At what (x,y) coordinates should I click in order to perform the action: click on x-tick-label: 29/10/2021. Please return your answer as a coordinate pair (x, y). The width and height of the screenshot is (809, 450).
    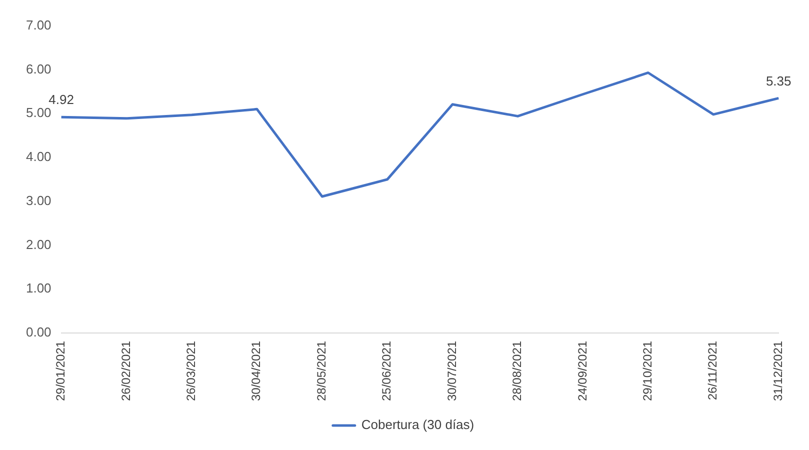
    Looking at the image, I should click on (647, 371).